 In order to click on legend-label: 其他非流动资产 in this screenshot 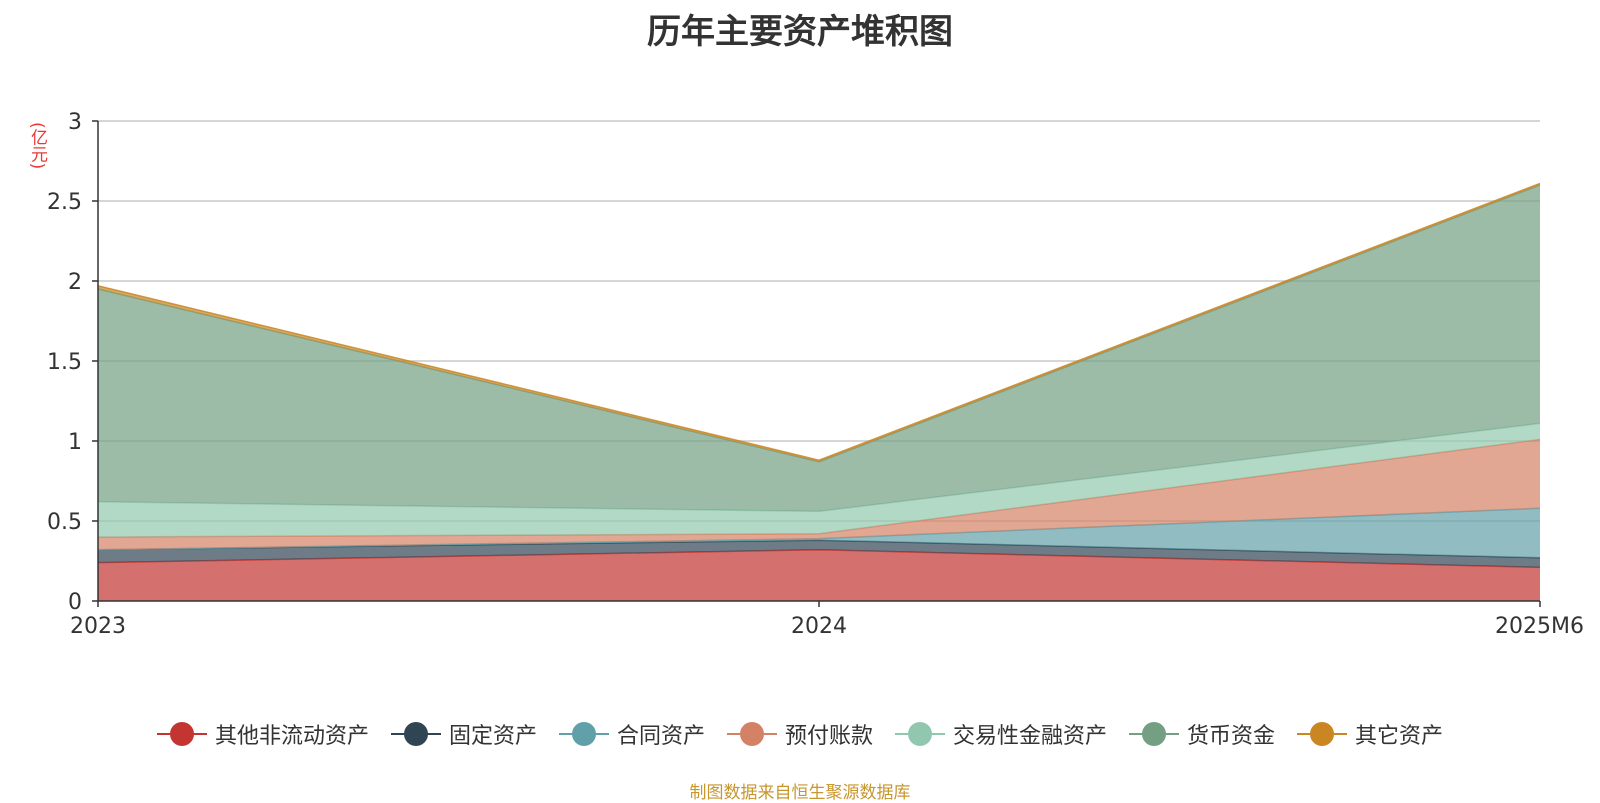, I will do `click(291, 736)`.